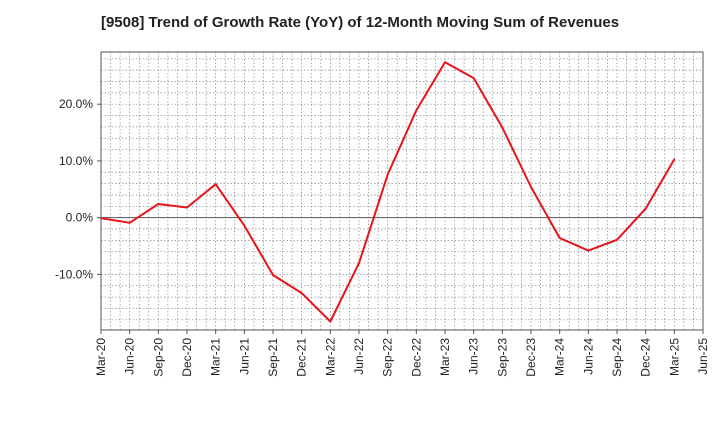 This screenshot has width=720, height=440. I want to click on x-tick-label: Sep-24, so click(617, 357).